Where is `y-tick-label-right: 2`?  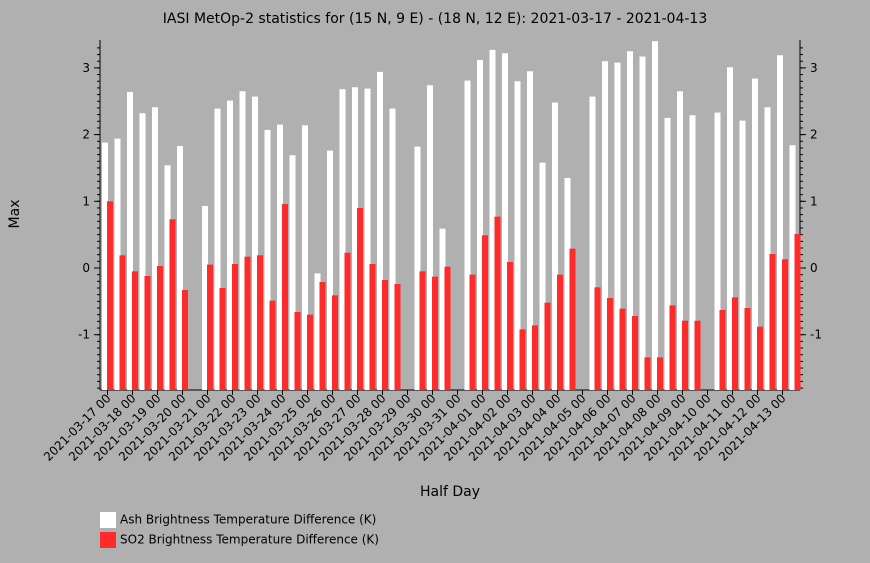 y-tick-label-right: 2 is located at coordinates (814, 135).